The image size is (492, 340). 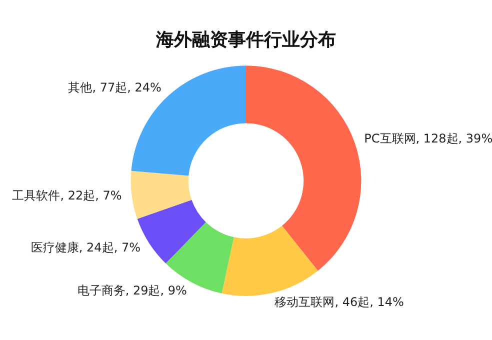 What do you see at coordinates (85, 247) in the screenshot?
I see `slice-label: 医疗健康, 24起, 7%` at bounding box center [85, 247].